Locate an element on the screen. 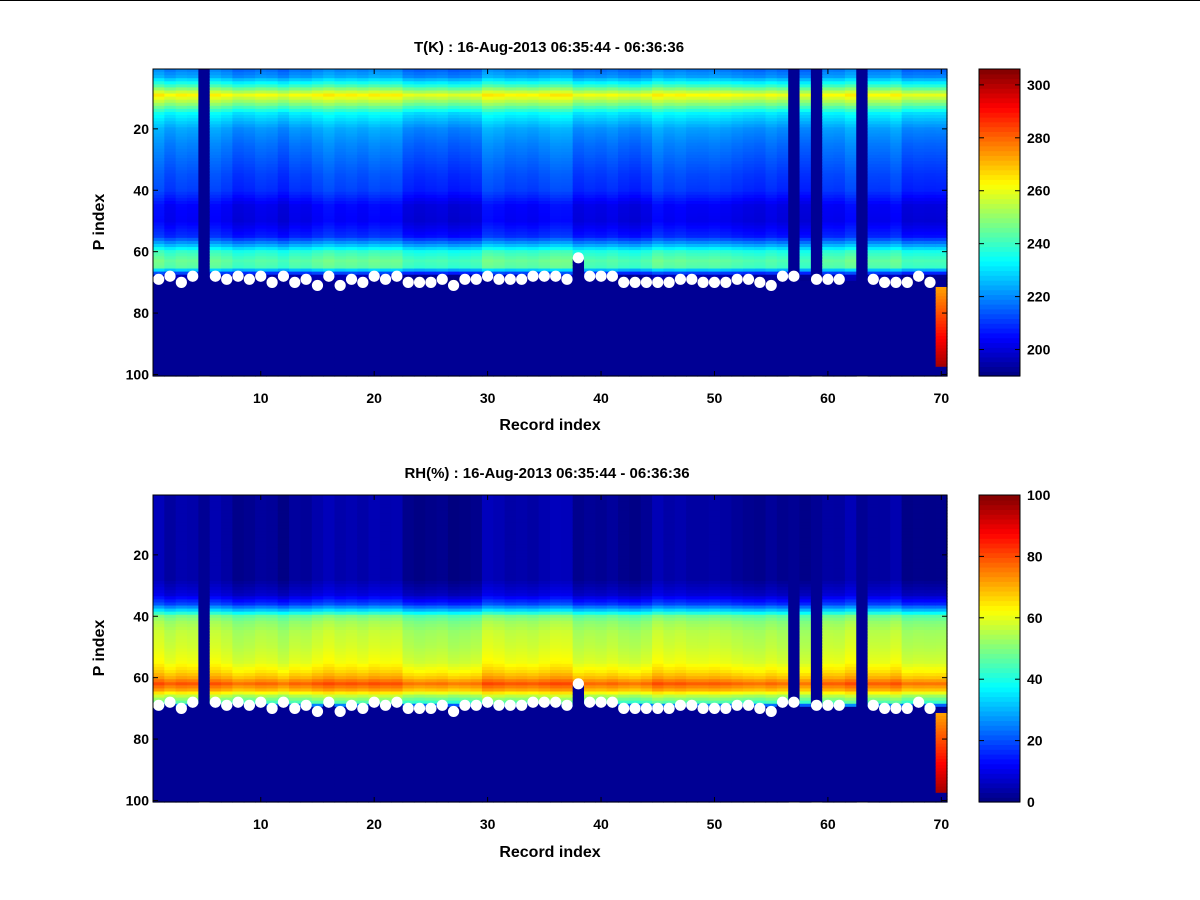 The height and width of the screenshot is (900, 1200). heatmap-column is located at coordinates (476, 223).